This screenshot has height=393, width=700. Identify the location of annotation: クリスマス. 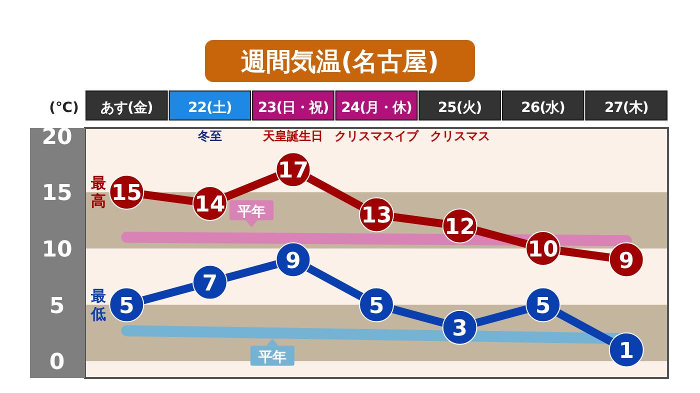
(460, 136).